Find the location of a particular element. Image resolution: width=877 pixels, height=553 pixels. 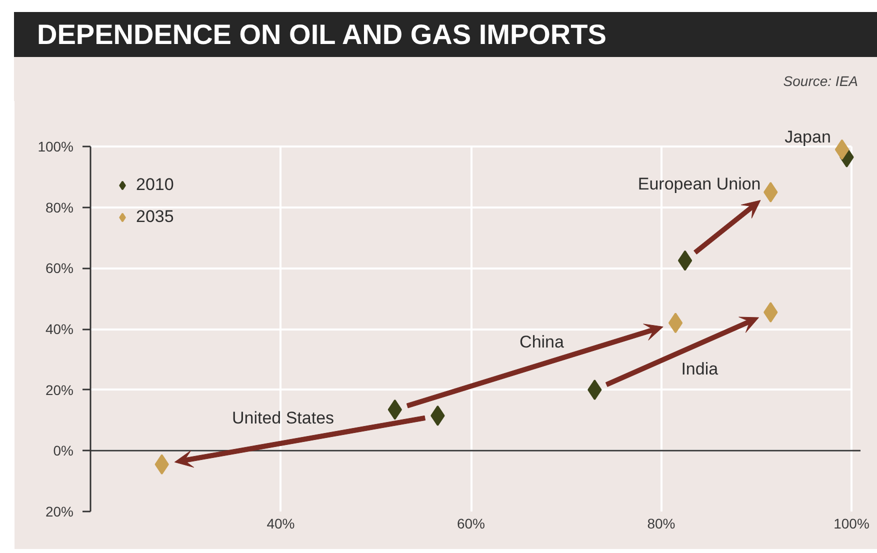

x-tick-label: 40% is located at coordinates (280, 524).